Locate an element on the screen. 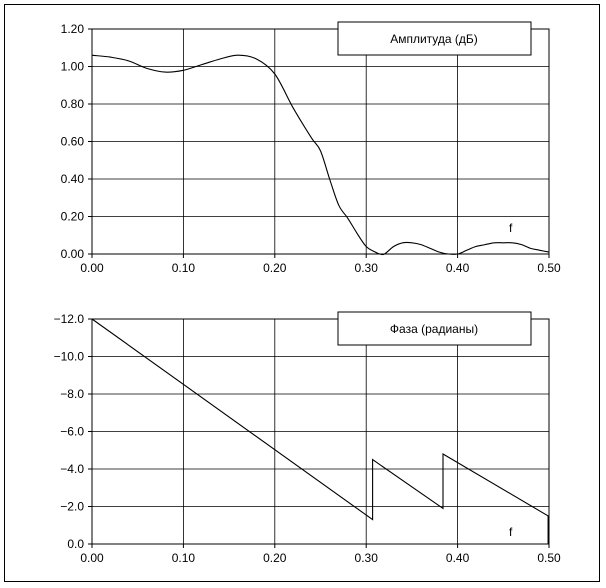  phase-x-ticks: 0.00 0.10 0.20 0.30 0.40 0.50 is located at coordinates (320, 554).